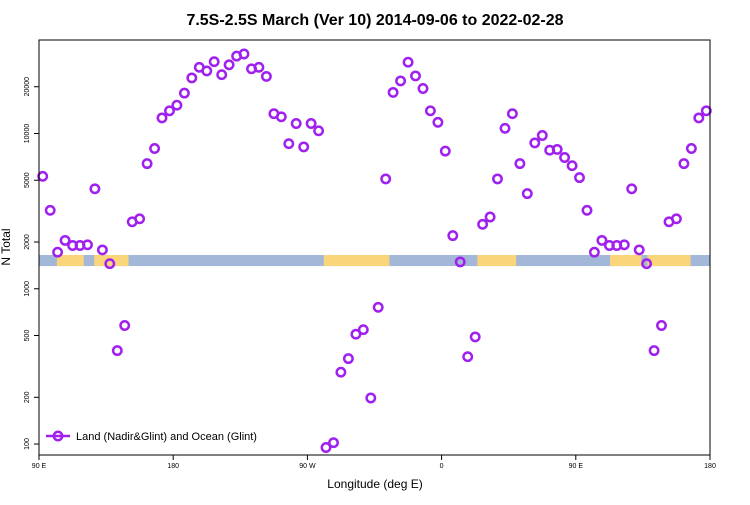 The image size is (750, 505). Describe the element at coordinates (151, 436) in the screenshot. I see `legend: Land (Nadir&Glint) and Ocean (Glint)` at that location.